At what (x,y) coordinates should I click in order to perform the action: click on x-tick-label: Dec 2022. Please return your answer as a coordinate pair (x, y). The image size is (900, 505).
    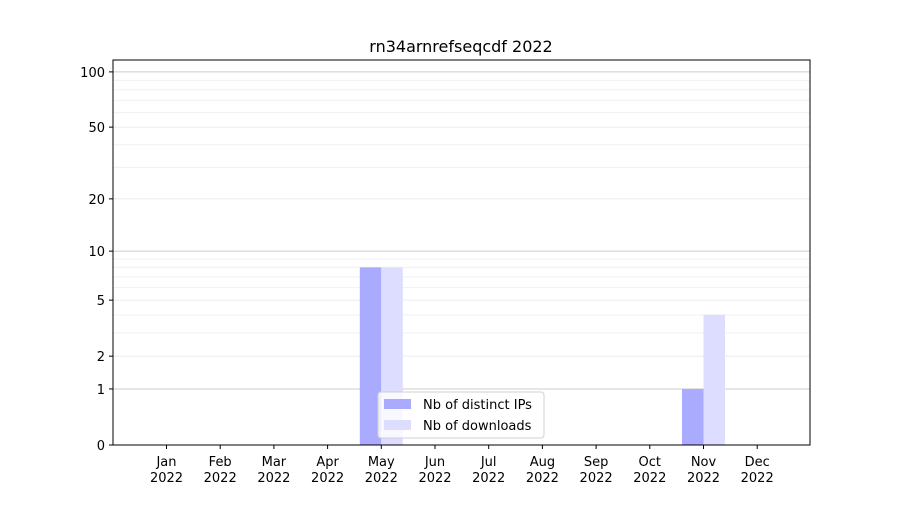
    Looking at the image, I should click on (757, 470).